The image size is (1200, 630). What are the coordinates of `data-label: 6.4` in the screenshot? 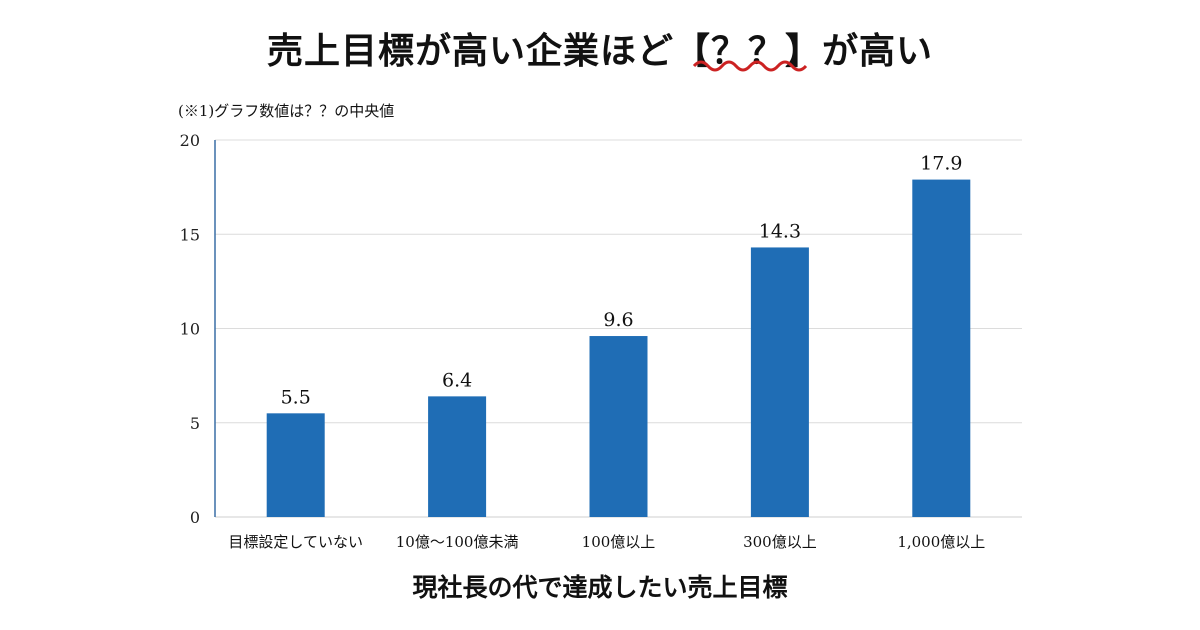 It's located at (457, 380).